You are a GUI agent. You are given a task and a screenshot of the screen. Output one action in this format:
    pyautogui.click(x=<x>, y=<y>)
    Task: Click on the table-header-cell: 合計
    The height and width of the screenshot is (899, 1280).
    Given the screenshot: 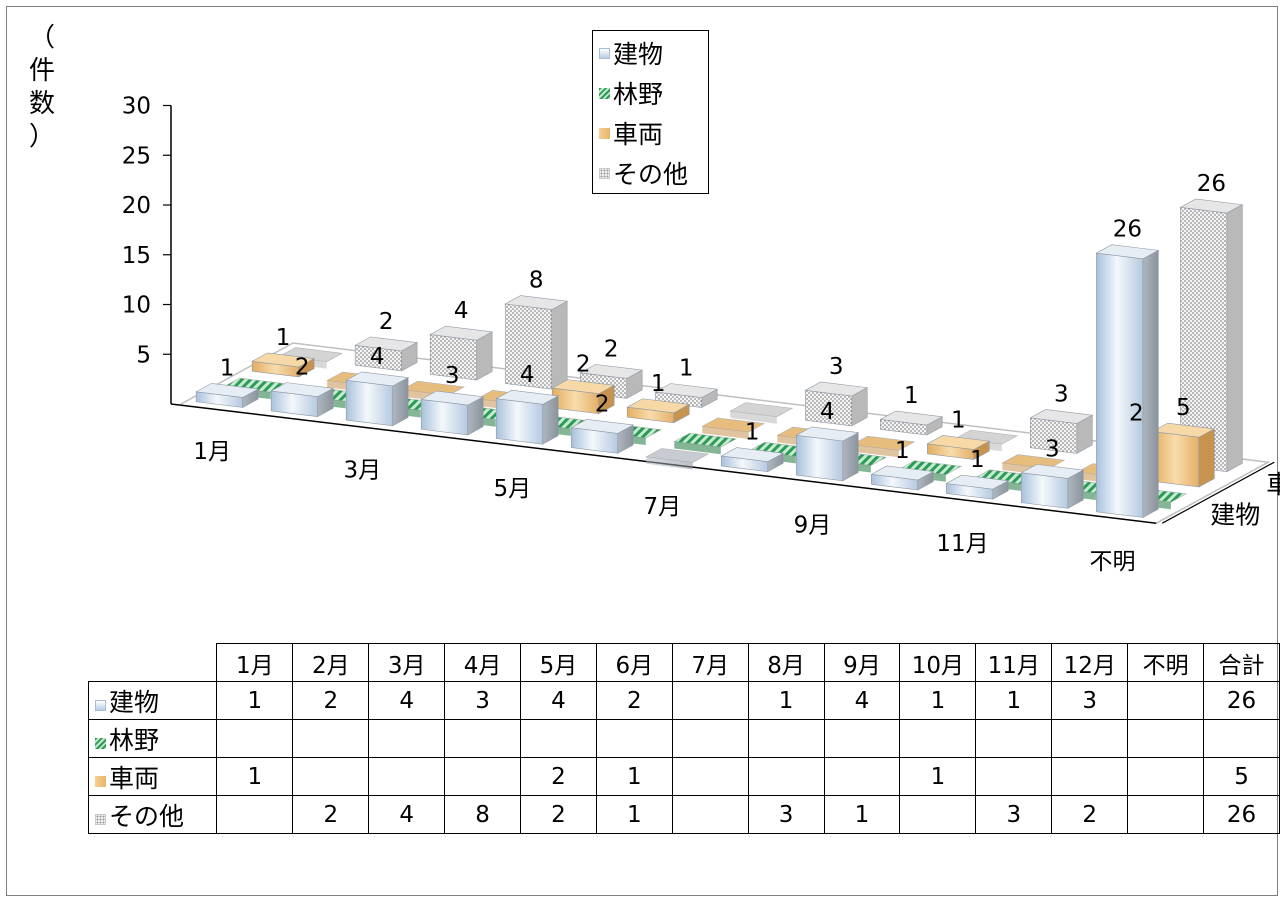 What is the action you would take?
    pyautogui.click(x=1241, y=662)
    